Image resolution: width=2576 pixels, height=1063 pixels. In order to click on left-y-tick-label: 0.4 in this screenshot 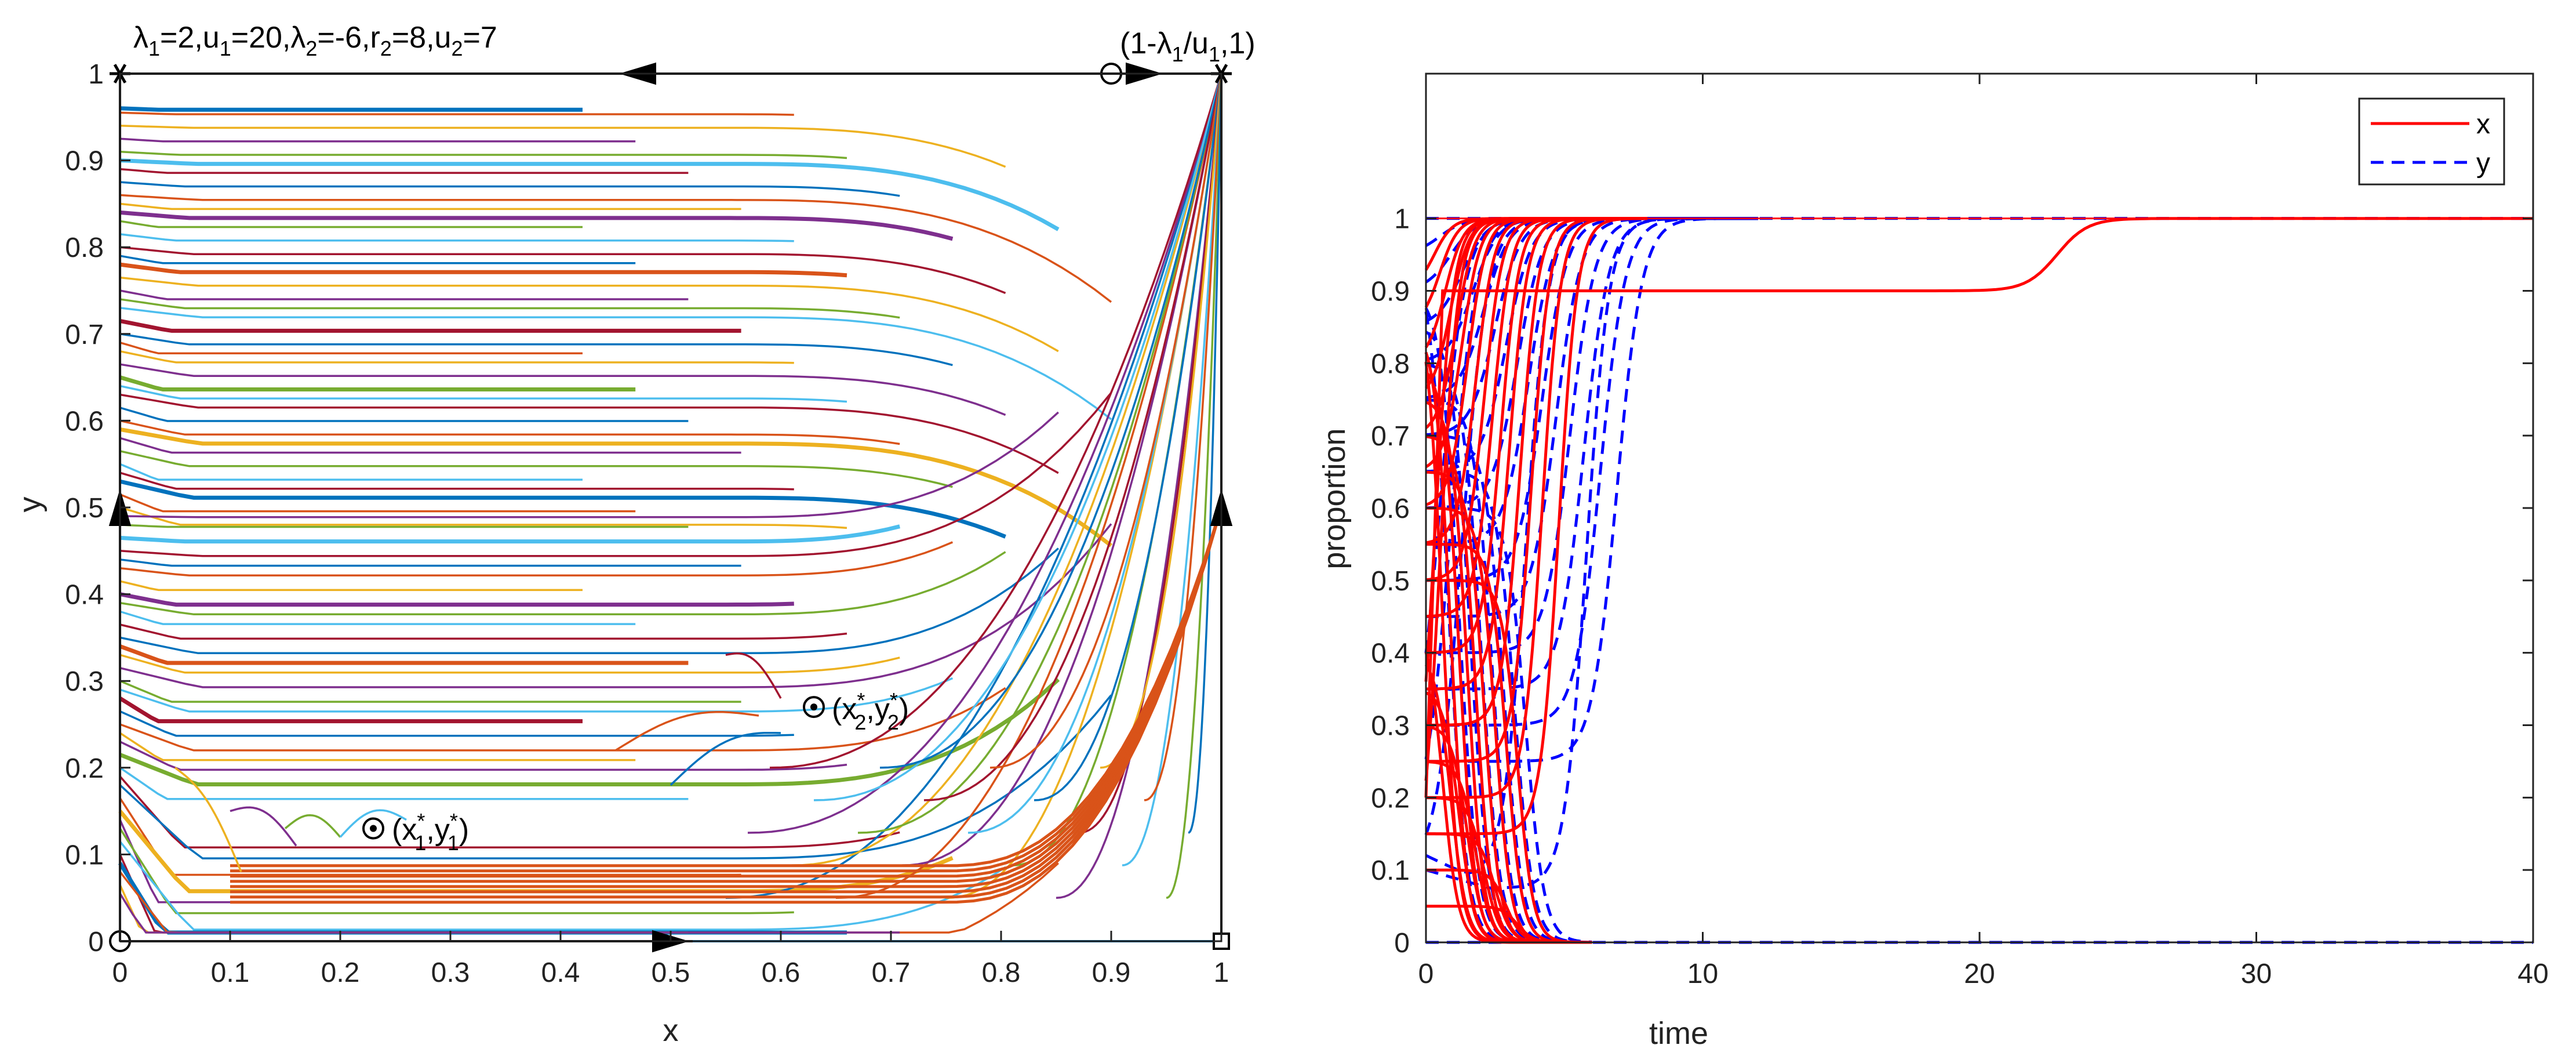, I will do `click(84, 596)`.